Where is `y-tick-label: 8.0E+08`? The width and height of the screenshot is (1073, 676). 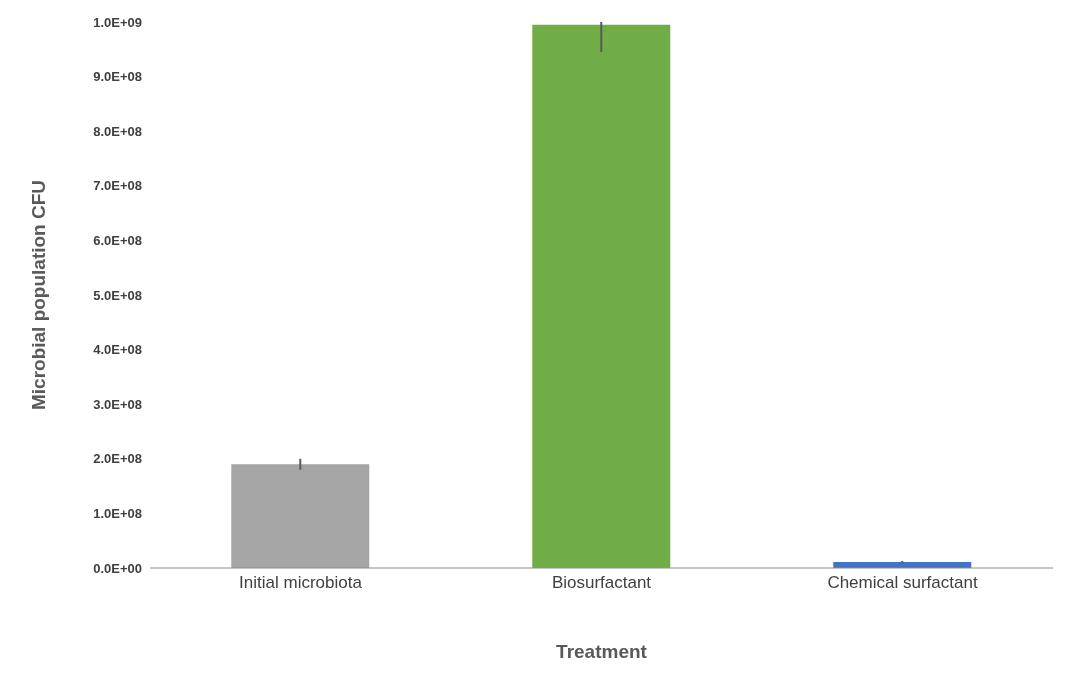 y-tick-label: 8.0E+08 is located at coordinates (117, 131).